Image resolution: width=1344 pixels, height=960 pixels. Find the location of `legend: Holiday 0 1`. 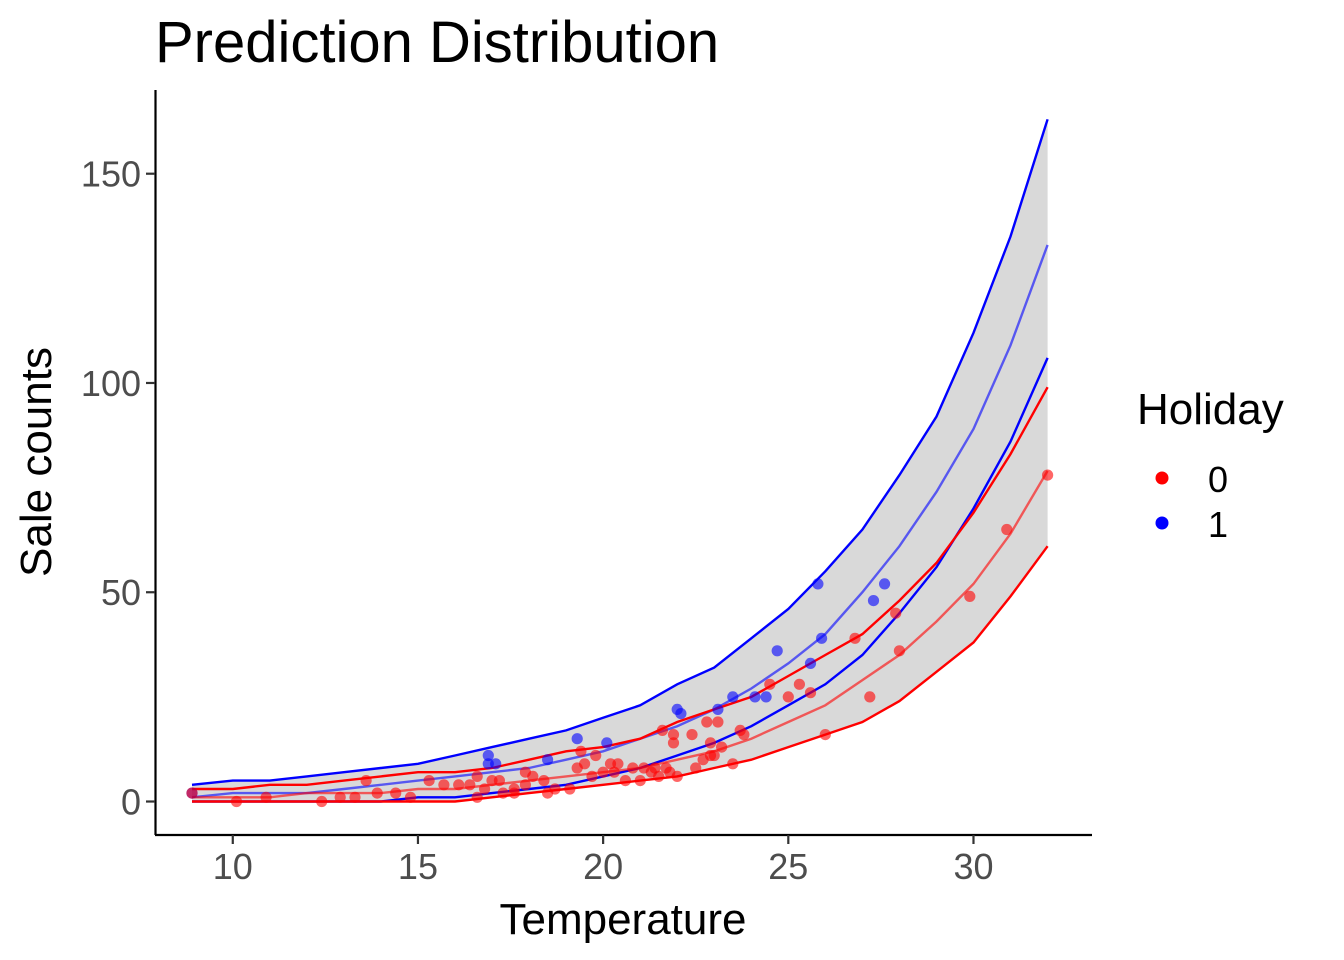

legend: Holiday 0 1 is located at coordinates (1210, 465).